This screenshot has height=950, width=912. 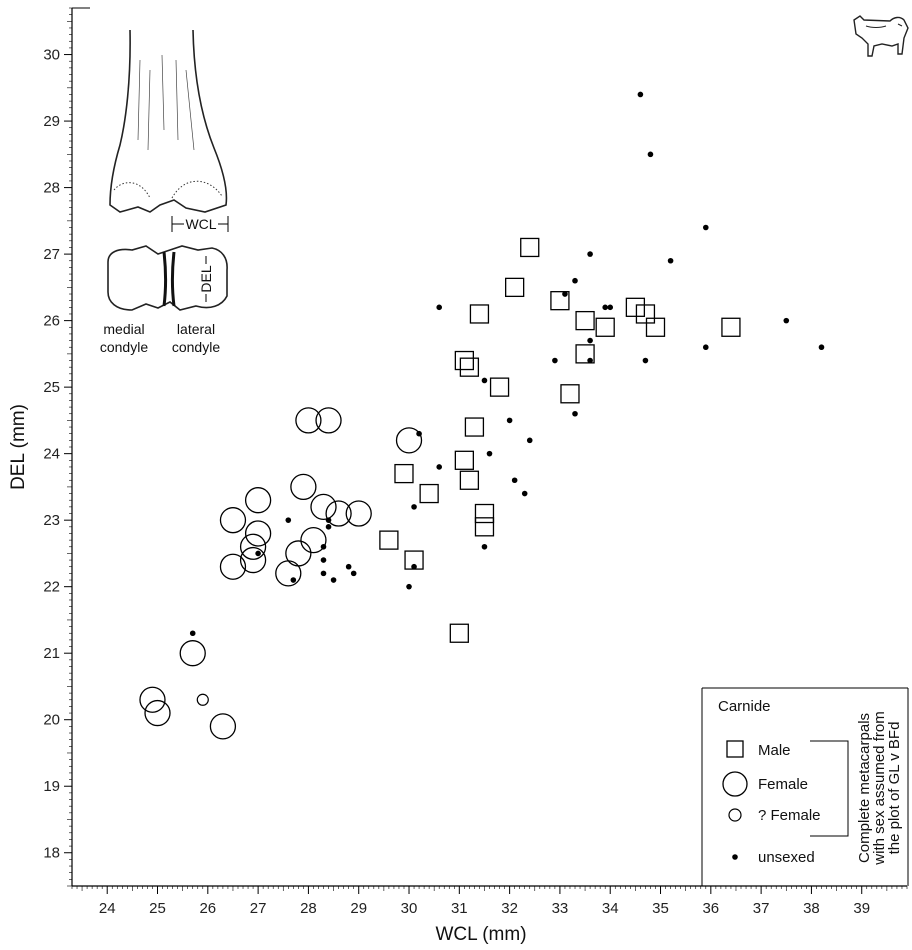 I want to click on legend-female-label: Female, so click(x=783, y=784).